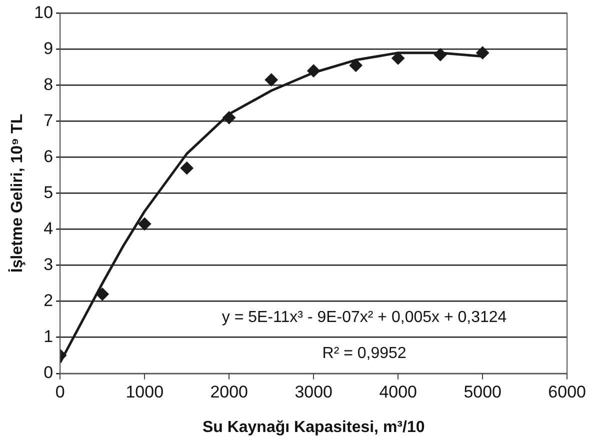 Image resolution: width=589 pixels, height=445 pixels. Describe the element at coordinates (313, 427) in the screenshot. I see `x-axis-title: Su Kaynağı Kapasitesi, m³/10` at that location.